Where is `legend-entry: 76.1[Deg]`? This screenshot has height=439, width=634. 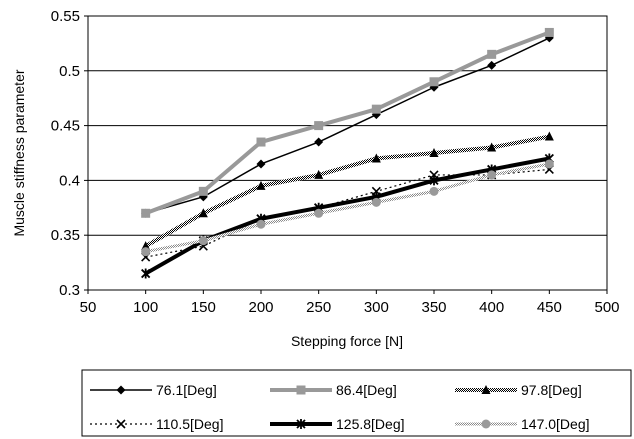
legend-entry: 76.1[Deg] is located at coordinates (153, 390).